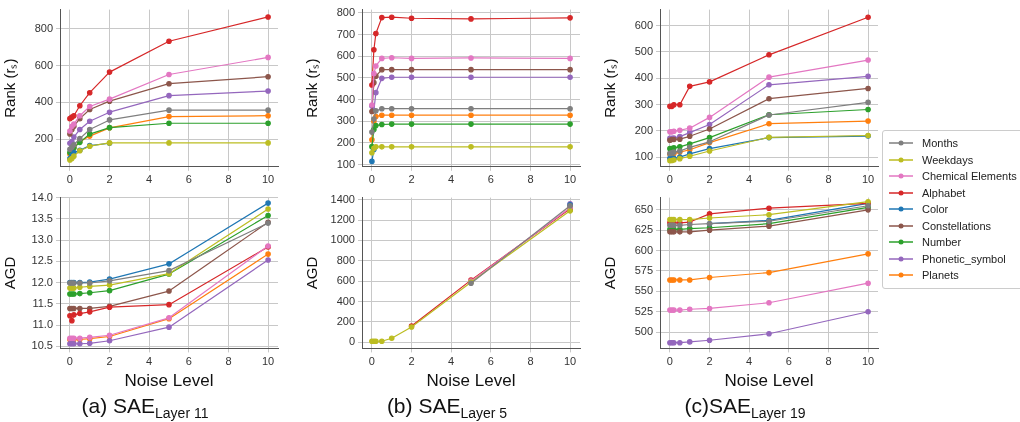  I want to click on y-tick-label: 700, so click(345, 33).